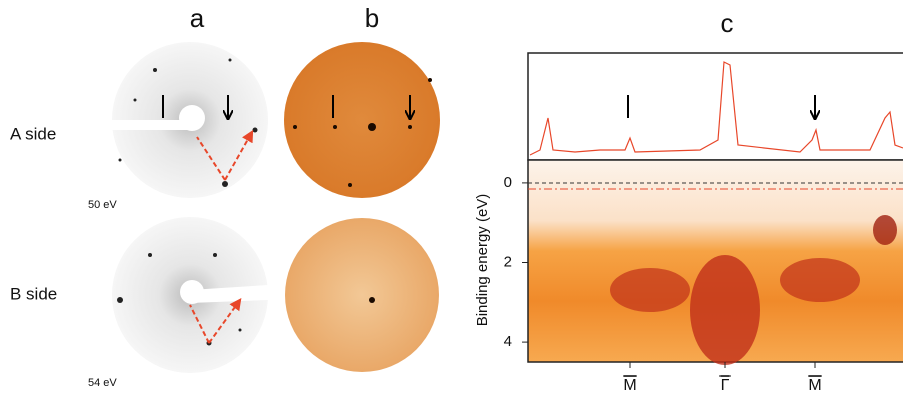  I want to click on panel-label: a, so click(197, 18).